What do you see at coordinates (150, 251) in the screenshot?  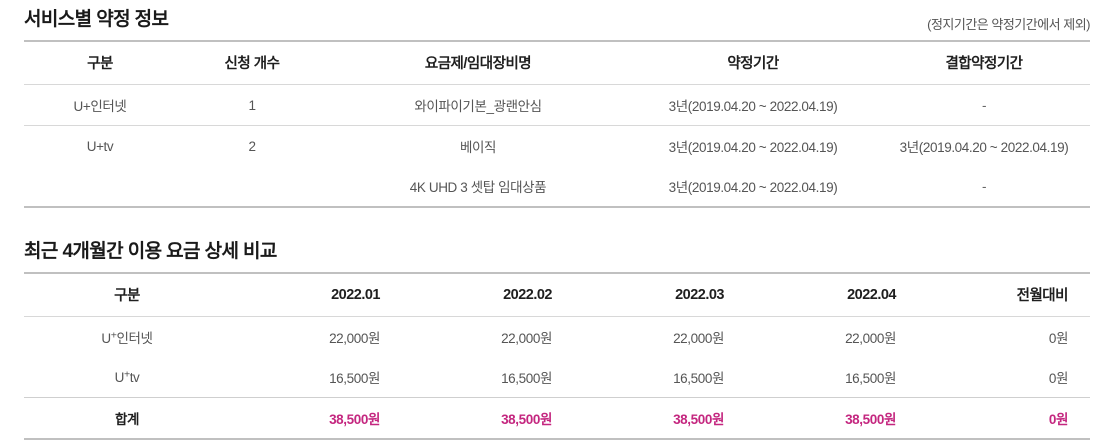 I see `section-fee-title: 최근 4개월간 이용 요금 상세 비교` at bounding box center [150, 251].